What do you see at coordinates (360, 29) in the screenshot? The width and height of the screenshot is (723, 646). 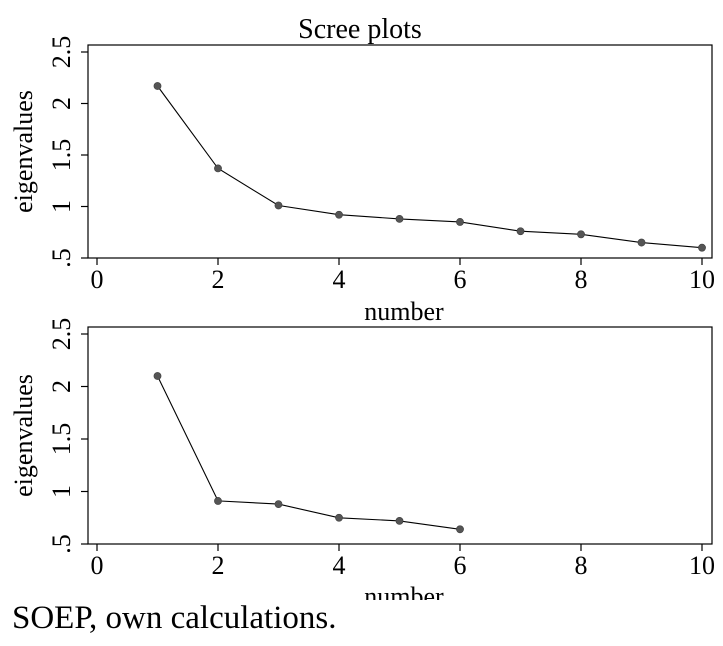 I see `chart-title: Scree plots` at bounding box center [360, 29].